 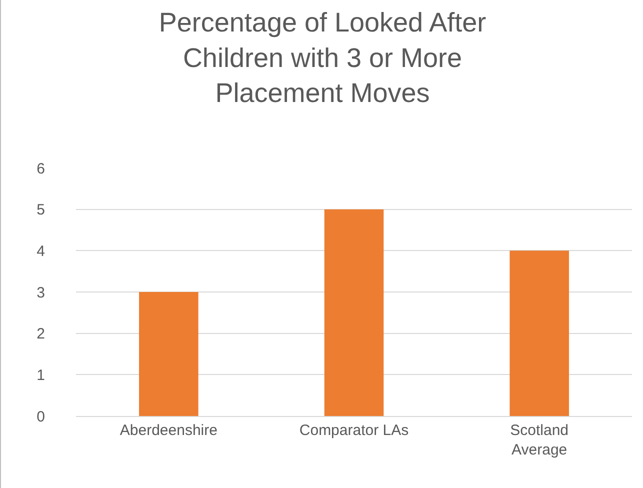 I want to click on y-tick-label: 2, so click(x=40, y=334).